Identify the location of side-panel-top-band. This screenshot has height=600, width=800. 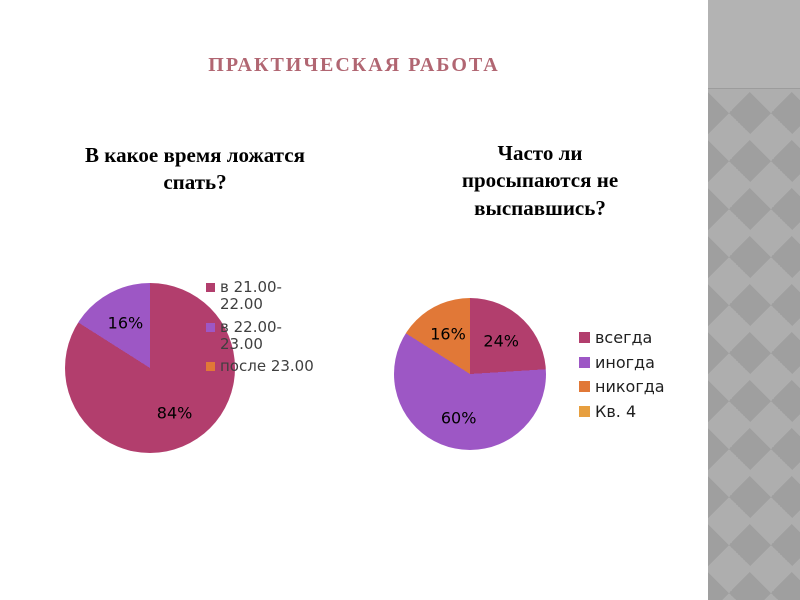
(754, 44).